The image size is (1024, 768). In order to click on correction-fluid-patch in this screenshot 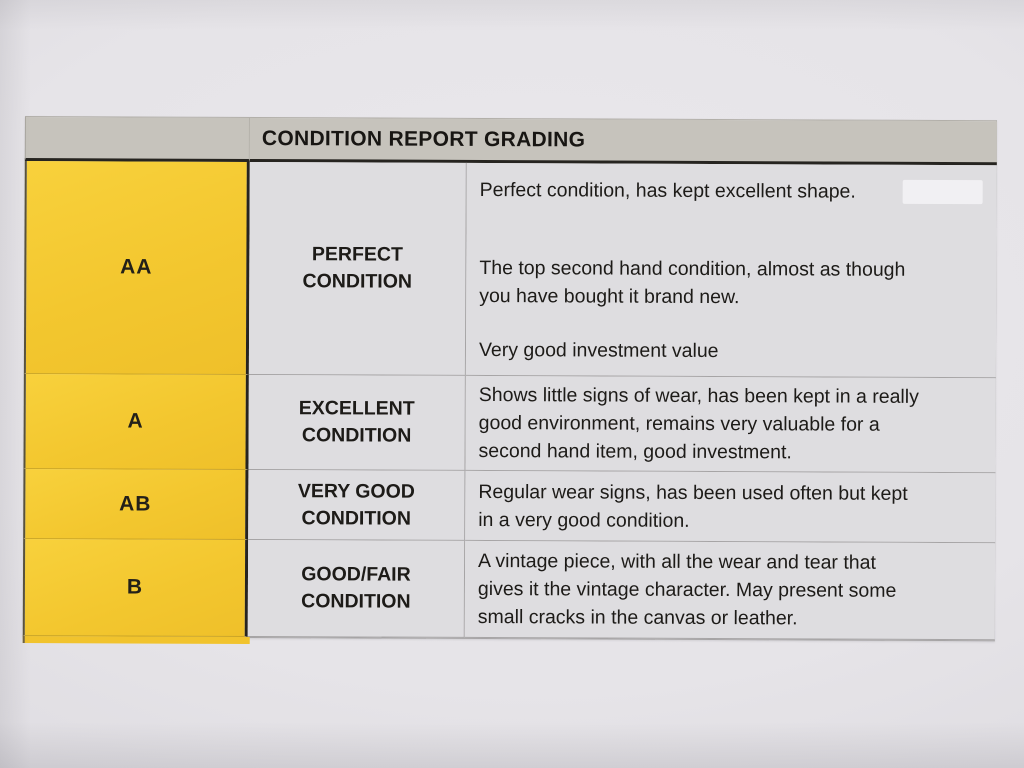, I will do `click(942, 192)`.